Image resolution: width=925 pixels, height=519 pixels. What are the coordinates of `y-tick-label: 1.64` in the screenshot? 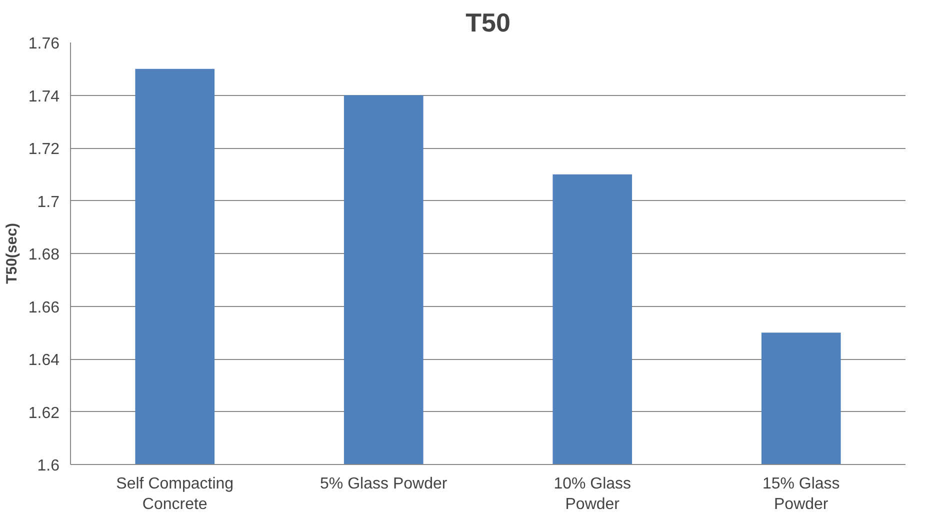 It's located at (44, 360).